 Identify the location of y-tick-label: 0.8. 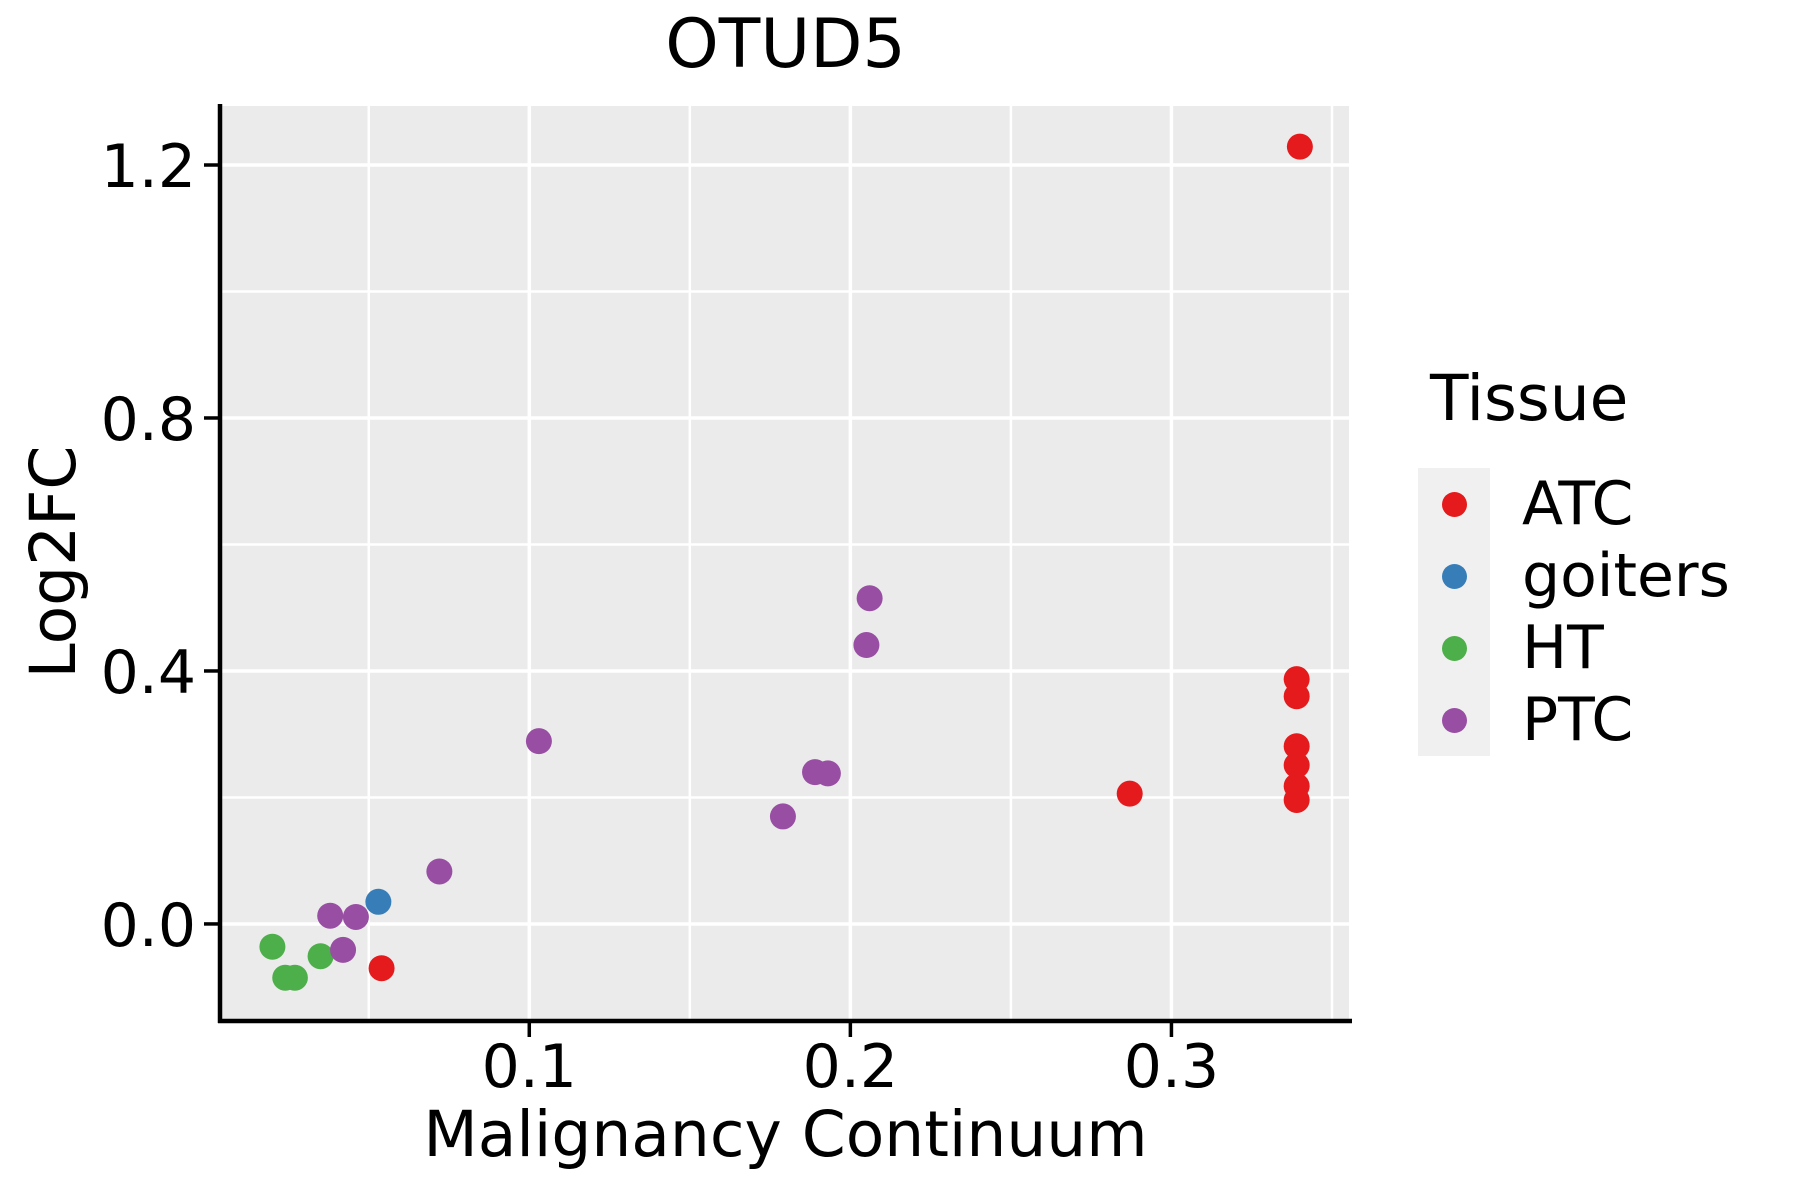
(148, 420).